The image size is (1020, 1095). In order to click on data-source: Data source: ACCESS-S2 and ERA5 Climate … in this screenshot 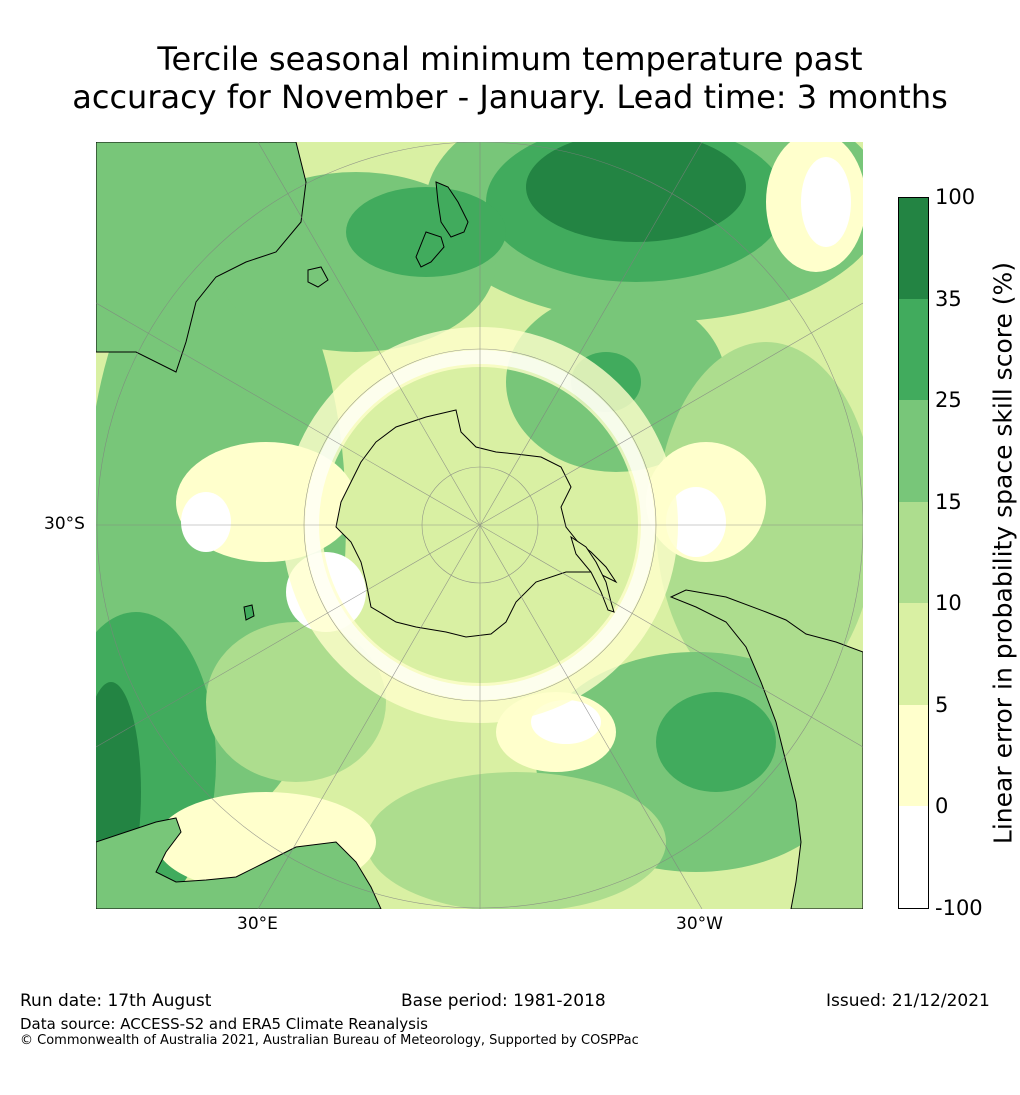, I will do `click(224, 1024)`.